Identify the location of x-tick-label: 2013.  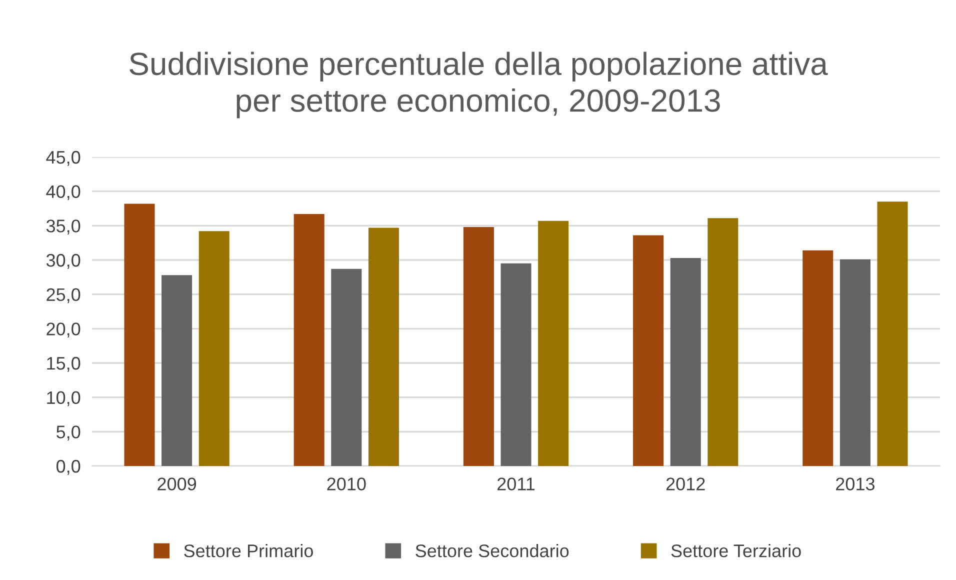
(855, 484).